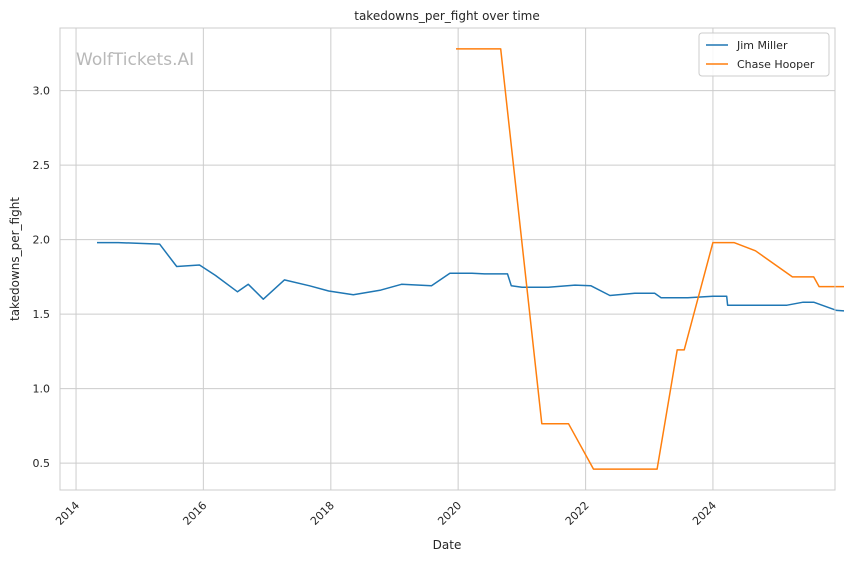 The height and width of the screenshot is (561, 844). Describe the element at coordinates (42, 389) in the screenshot. I see `y-tick-label: 1.0` at that location.